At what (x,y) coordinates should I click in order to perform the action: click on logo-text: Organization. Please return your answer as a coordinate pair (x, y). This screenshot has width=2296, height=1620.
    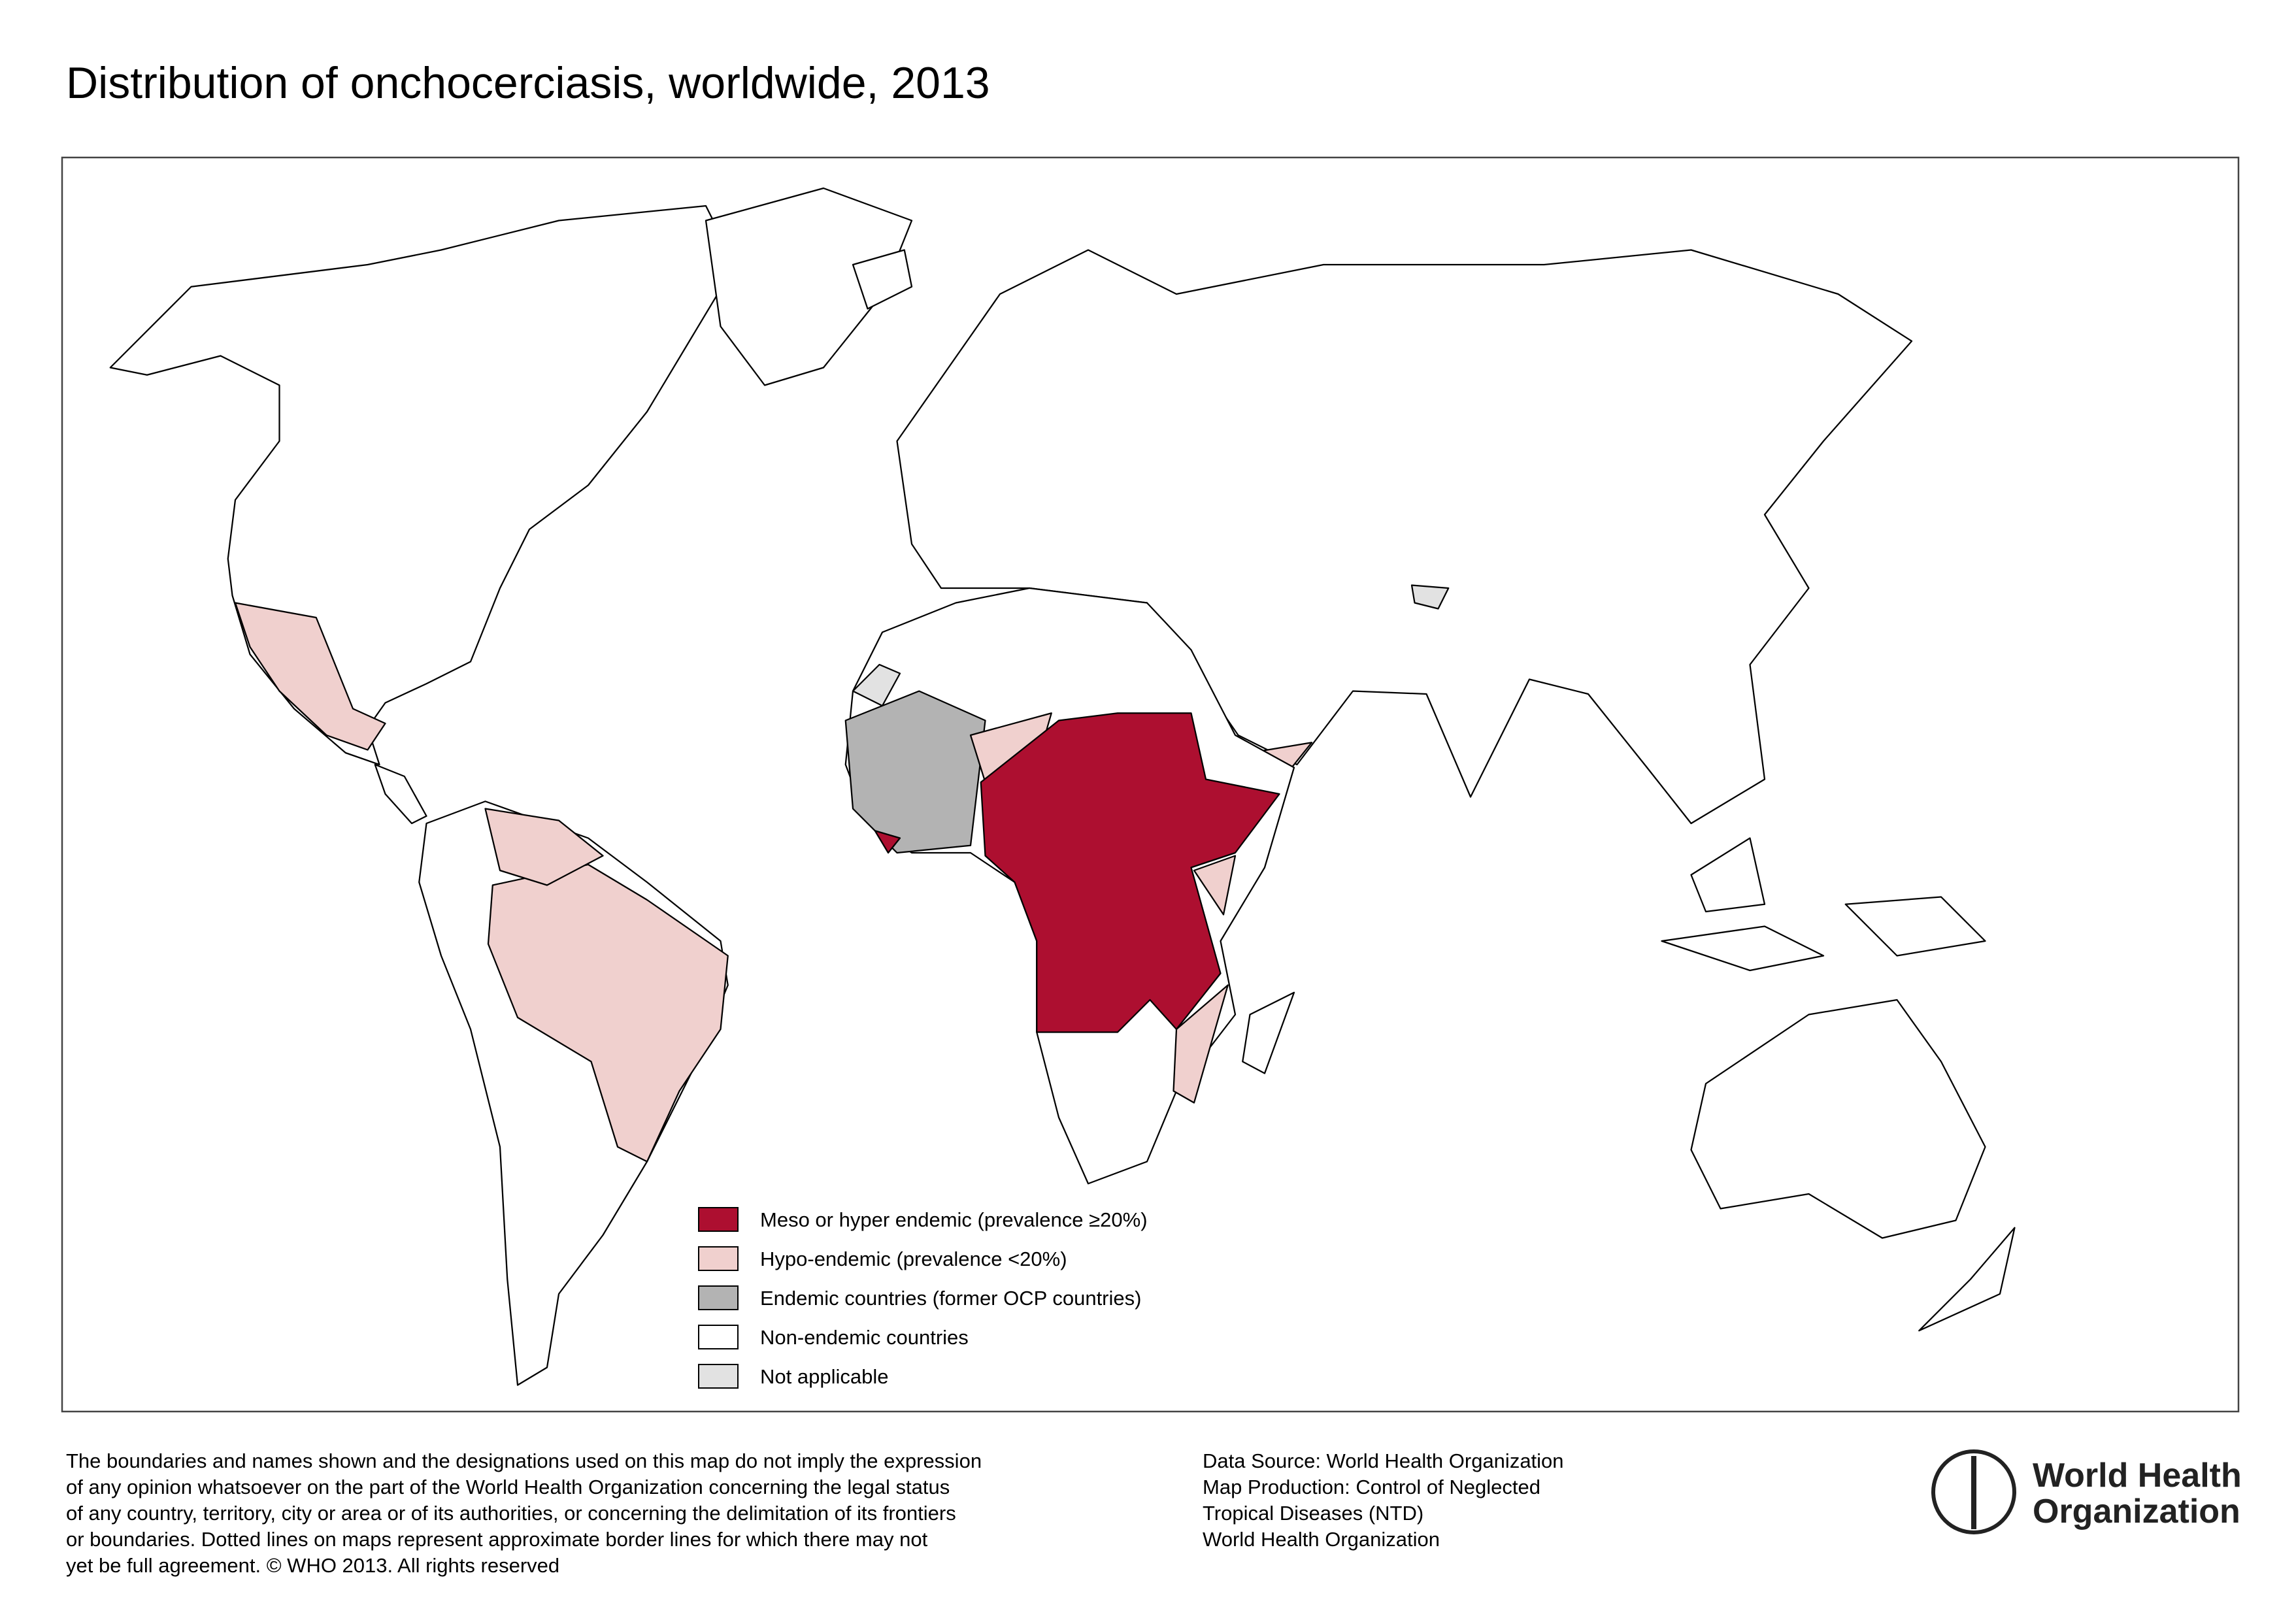
    Looking at the image, I should click on (2136, 1511).